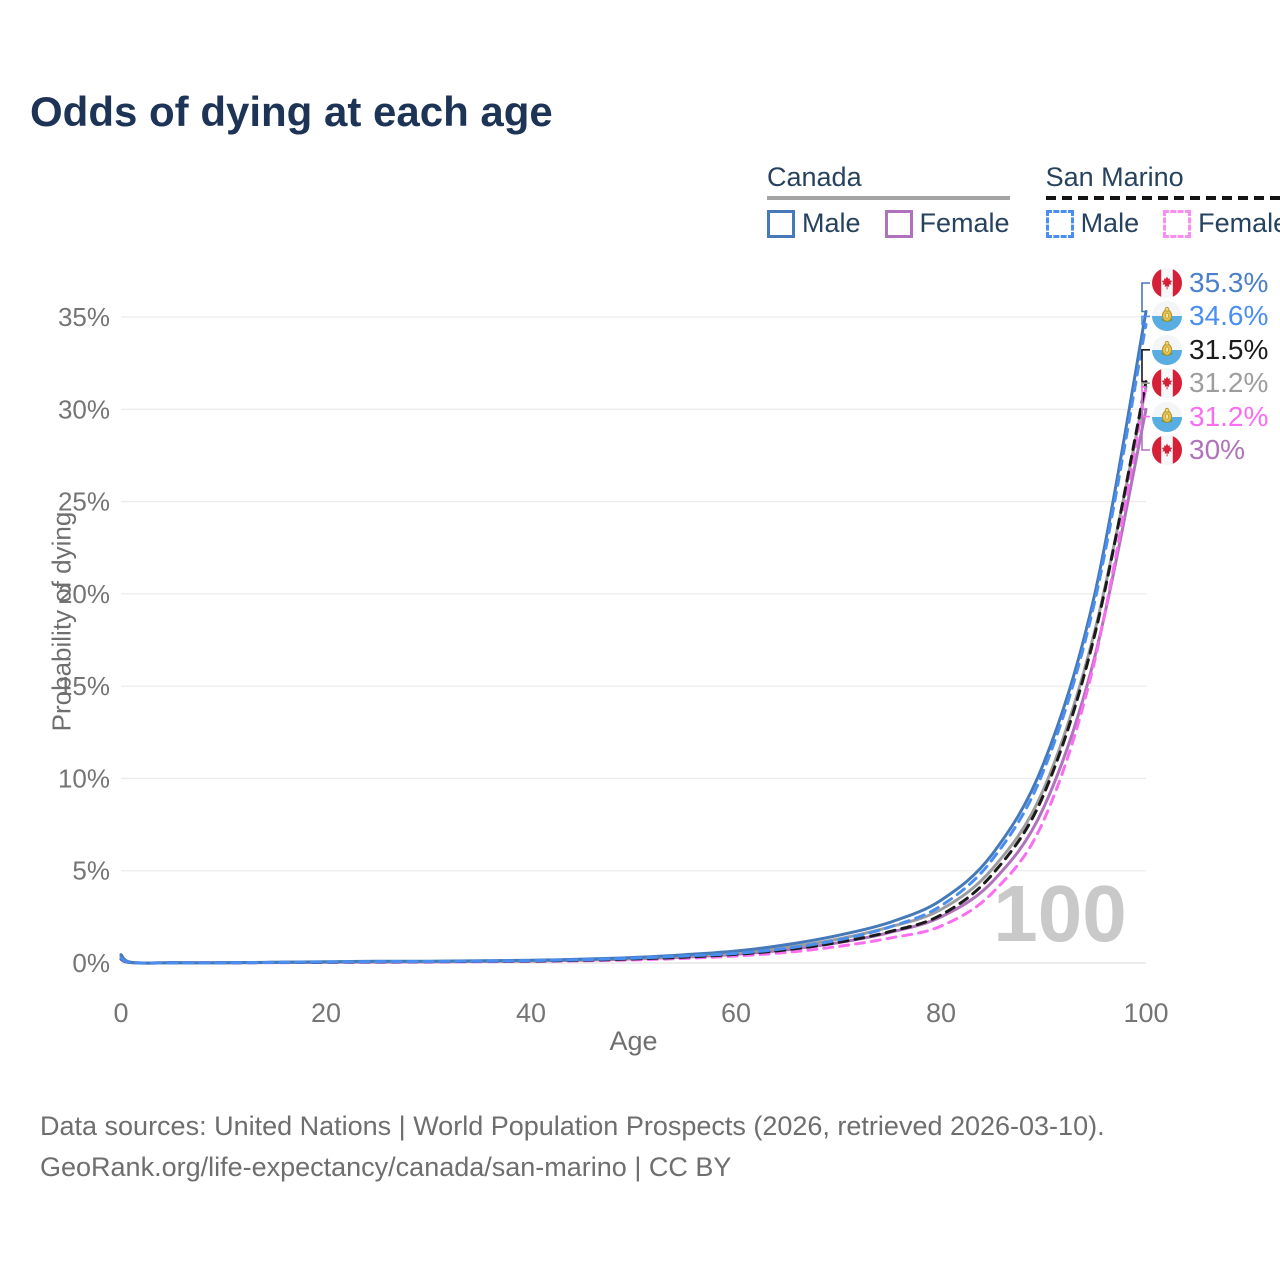  I want to click on end-label-canada-total: 31.2%, so click(1210, 383).